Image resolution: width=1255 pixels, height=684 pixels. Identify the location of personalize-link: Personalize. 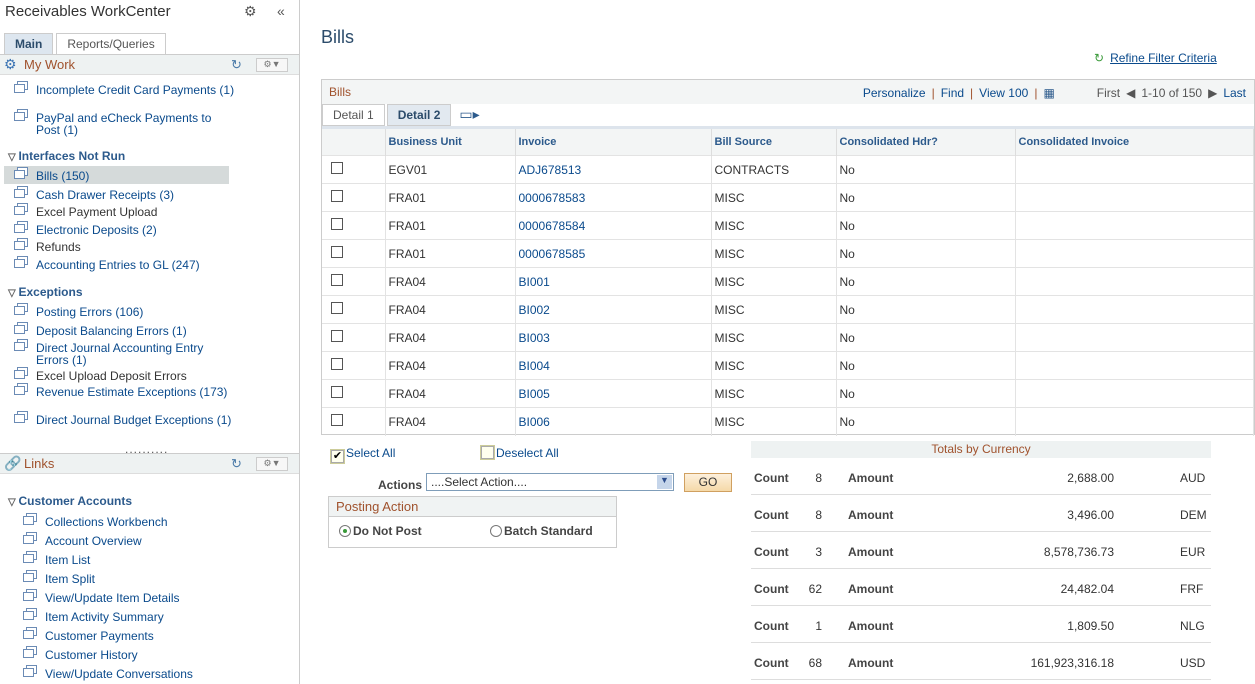
(894, 93).